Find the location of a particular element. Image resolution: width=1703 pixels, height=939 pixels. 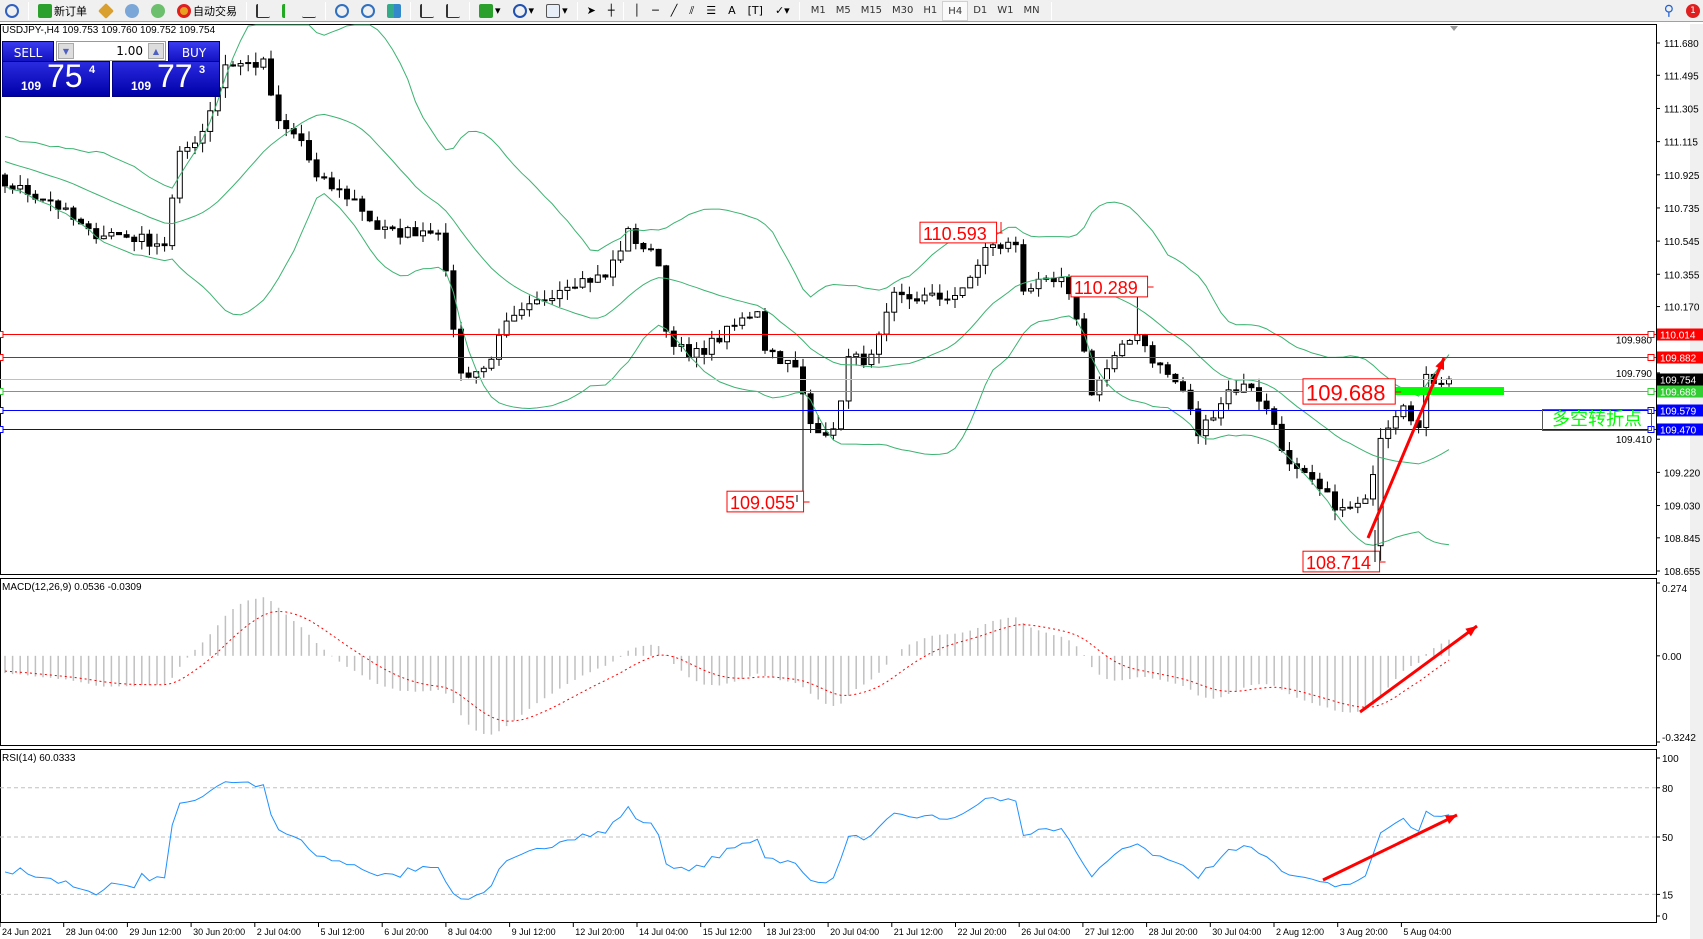

new-order-button: 新订单 is located at coordinates (62, 11).